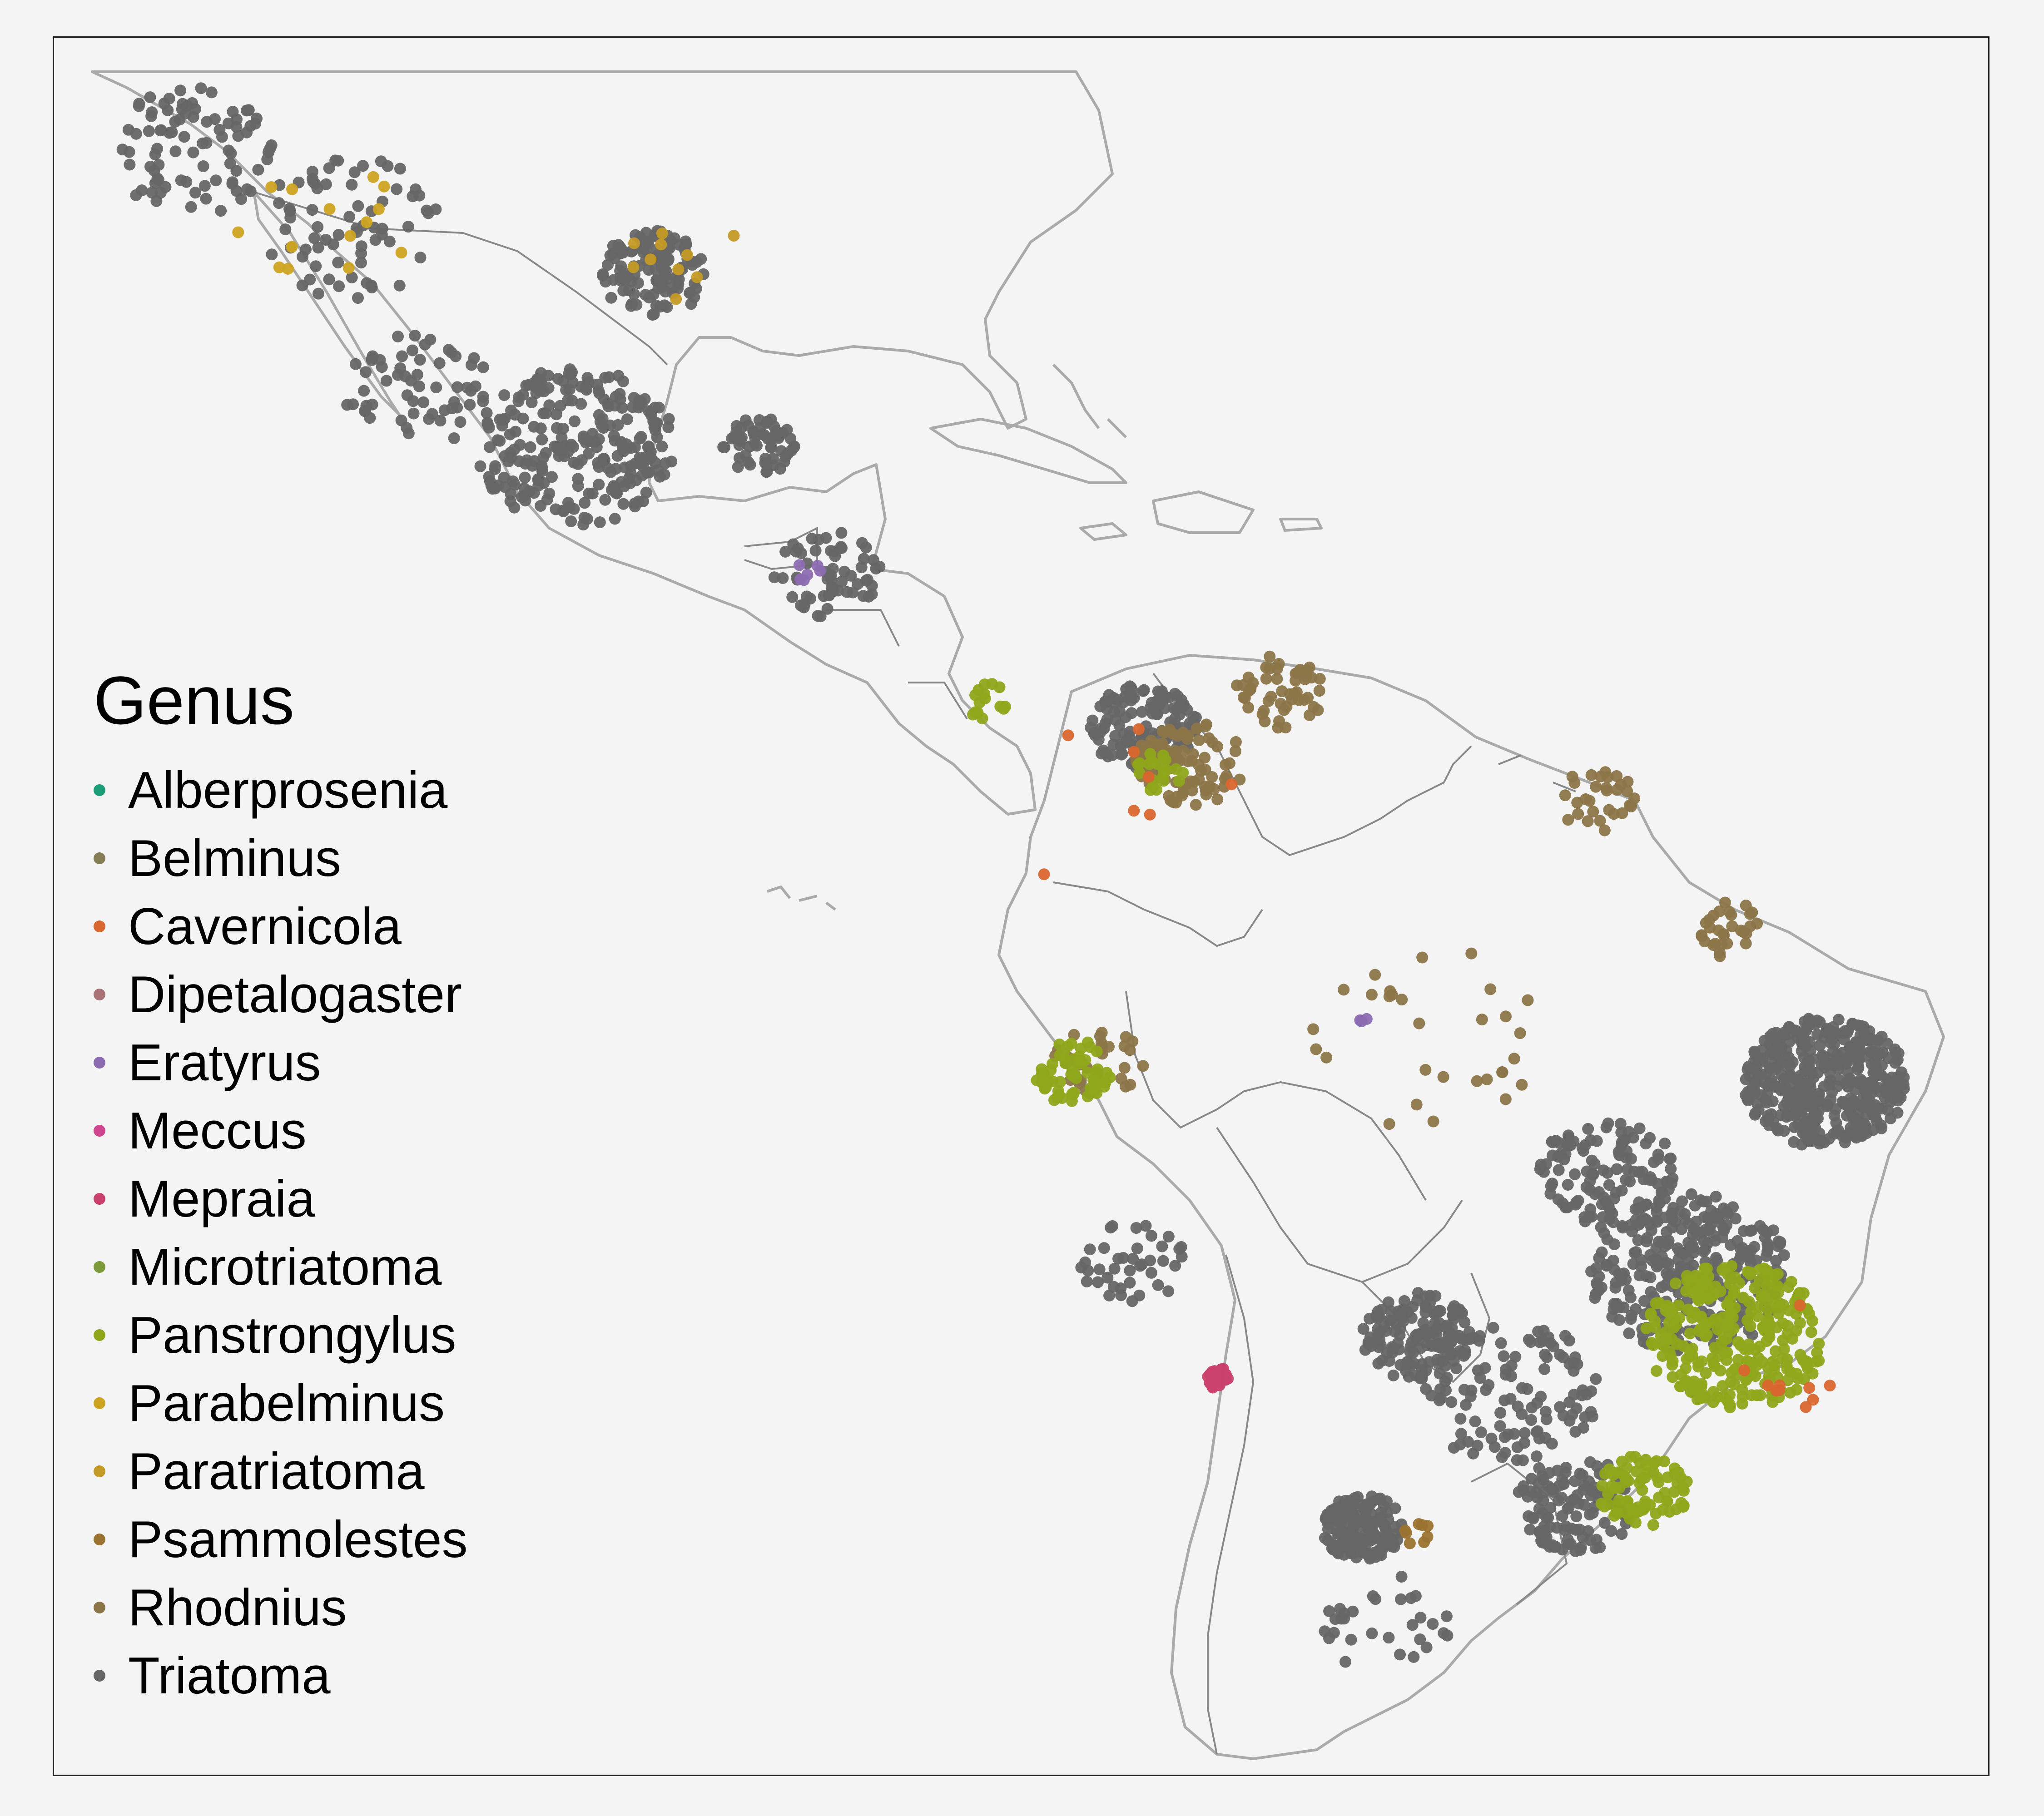 The width and height of the screenshot is (2044, 1816). Describe the element at coordinates (286, 1403) in the screenshot. I see `legend-label: Parabelminus` at that location.